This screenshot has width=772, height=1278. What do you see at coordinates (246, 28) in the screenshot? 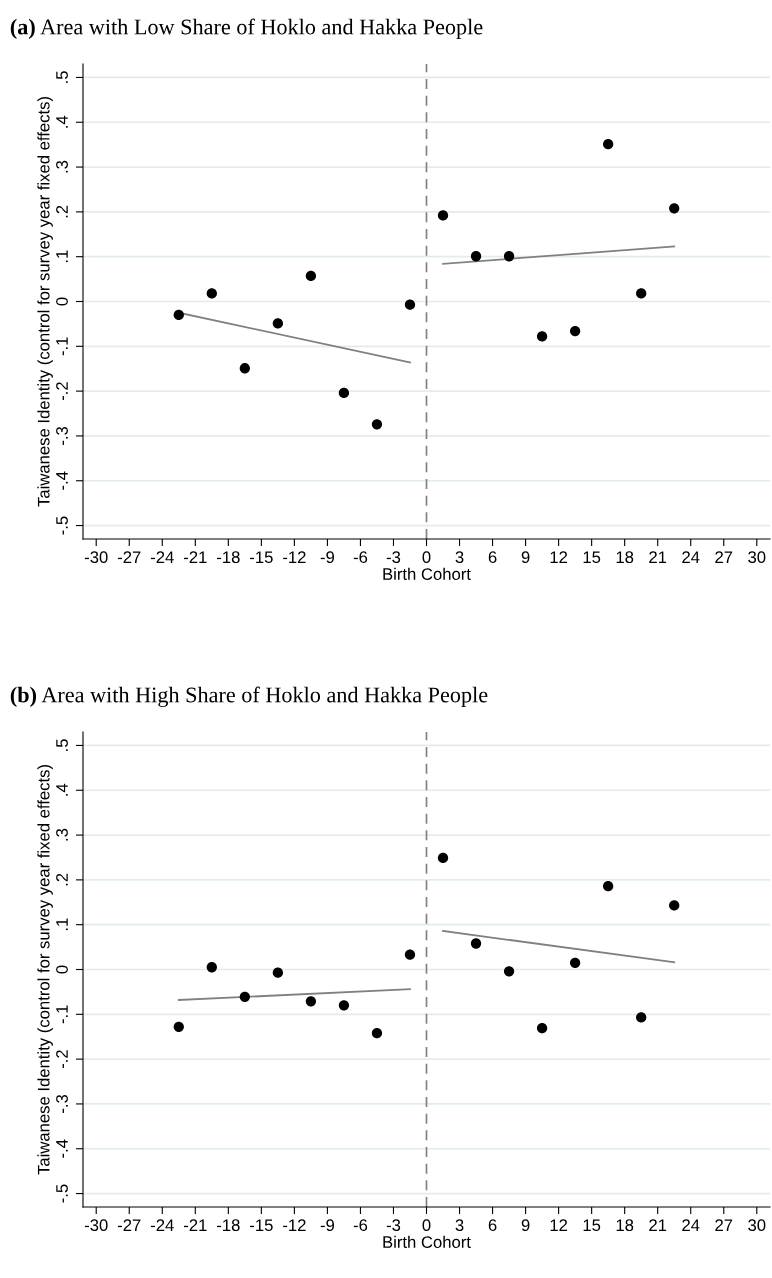
I see `chart-title: (a) Area with Low Share of Hoklo and Hakka People` at bounding box center [246, 28].